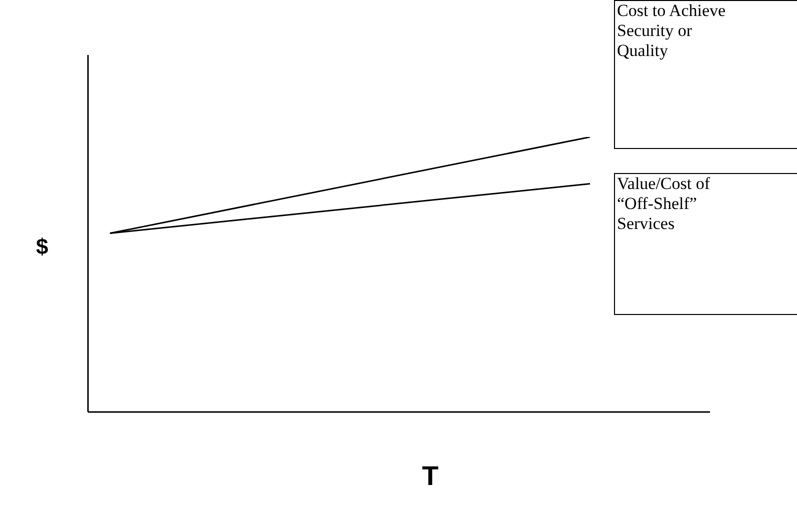  Describe the element at coordinates (664, 204) in the screenshot. I see `series-label: Value/Cost of “Off-Shelf” Services` at that location.